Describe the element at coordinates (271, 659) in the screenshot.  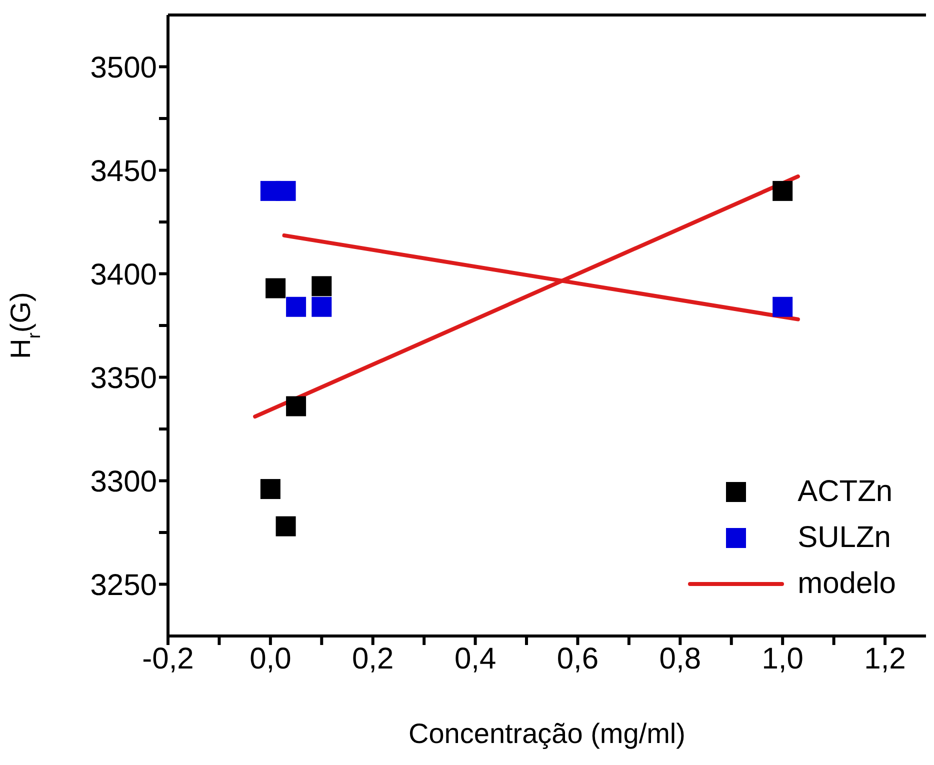
I see `x-tick-label: 0,0` at that location.